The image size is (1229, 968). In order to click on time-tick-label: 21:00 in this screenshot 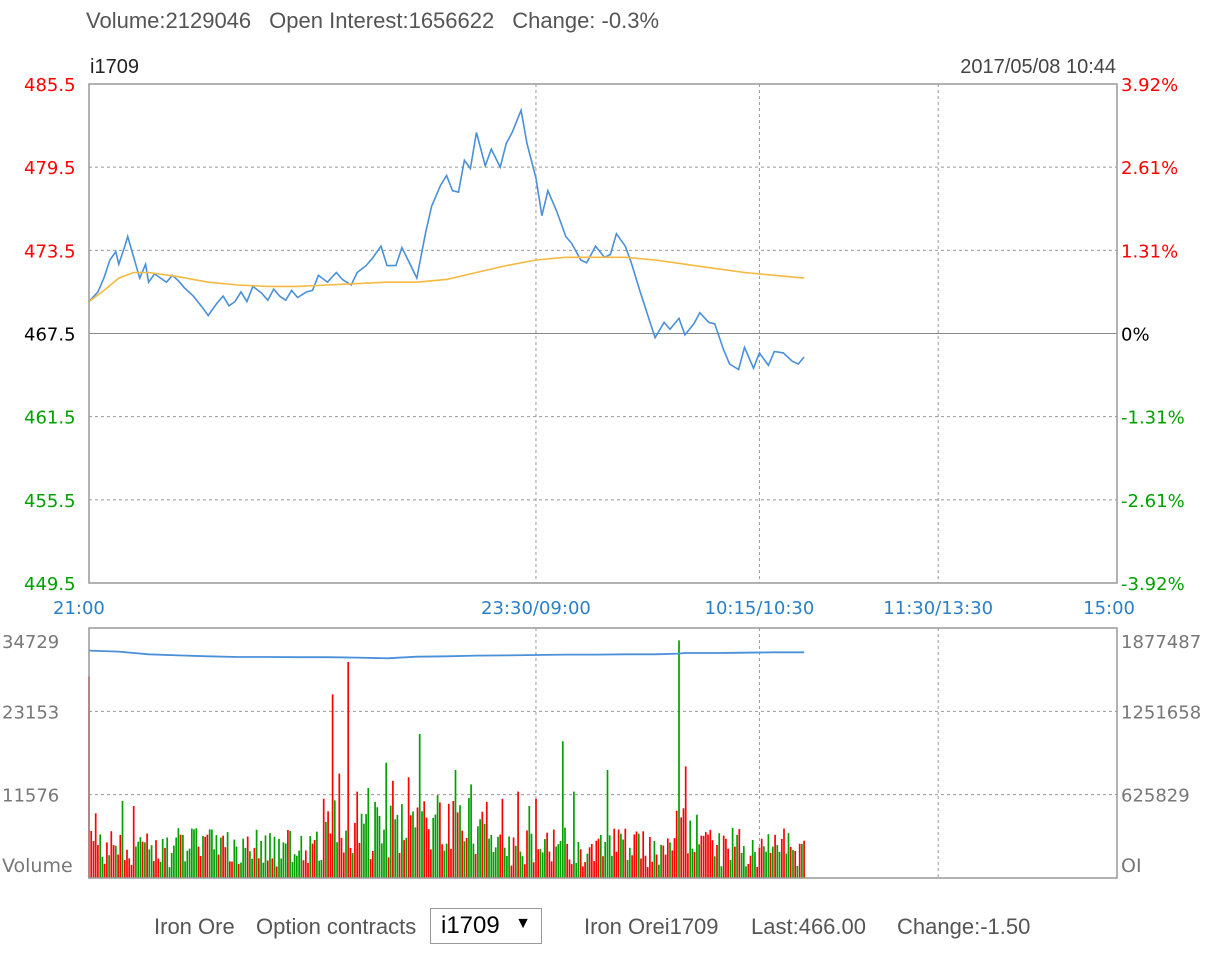, I will do `click(79, 608)`.